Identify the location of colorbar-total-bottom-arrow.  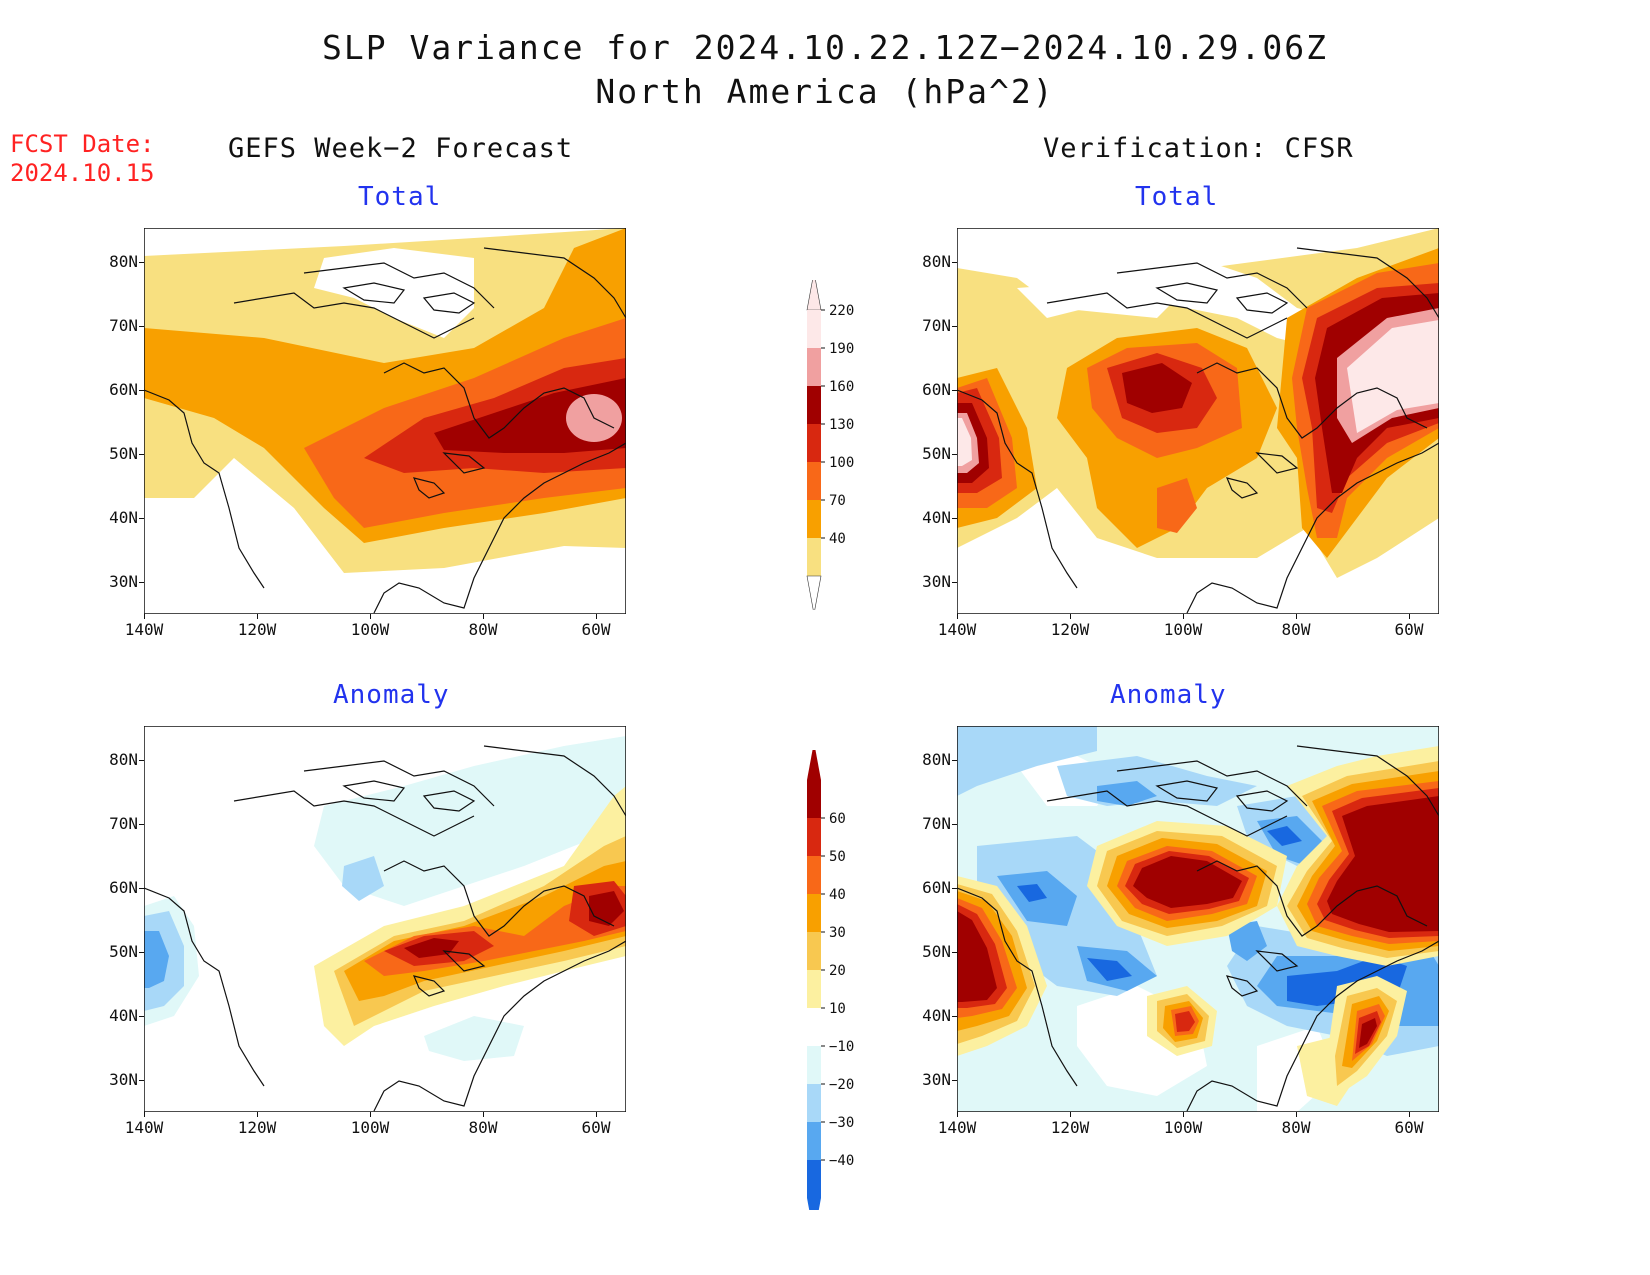
(814, 592).